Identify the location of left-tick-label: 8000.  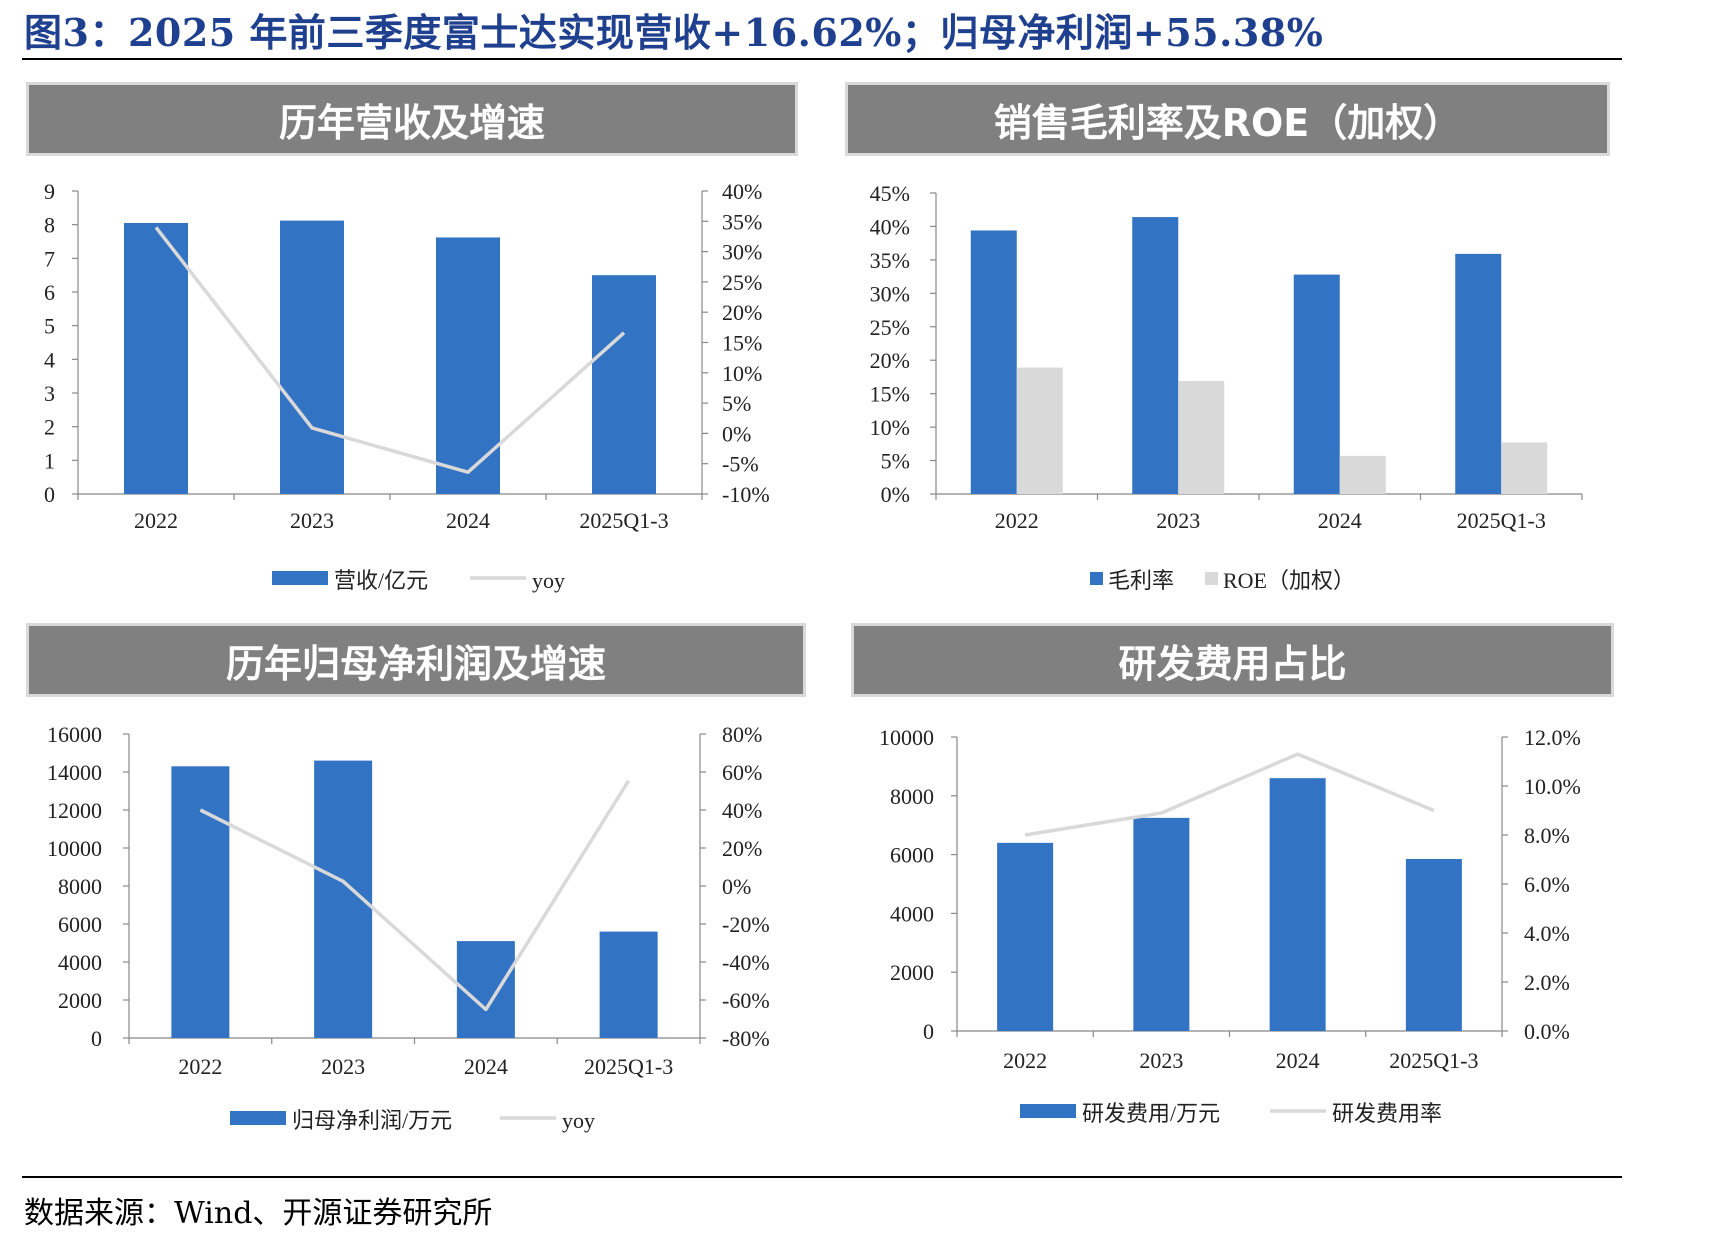
(912, 796).